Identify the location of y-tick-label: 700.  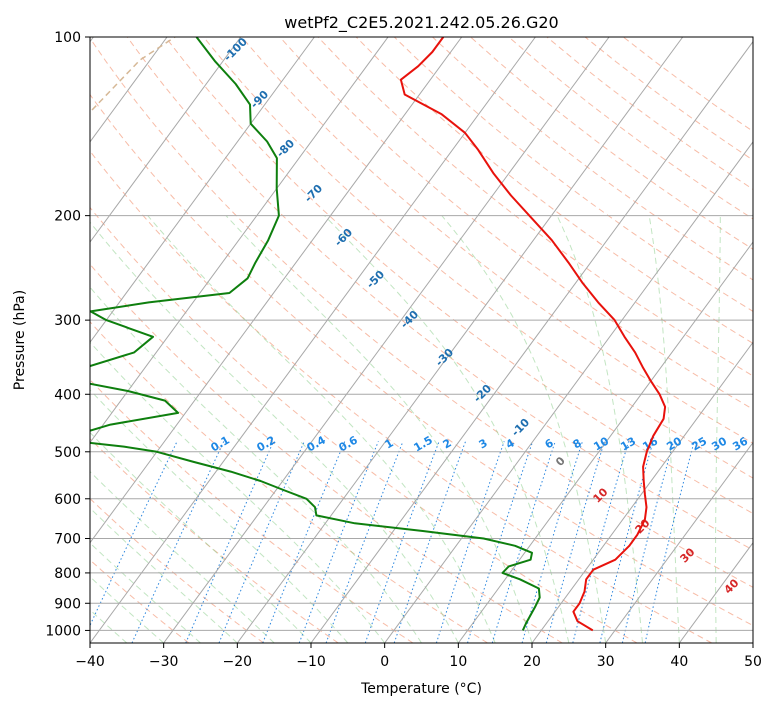
(67, 540).